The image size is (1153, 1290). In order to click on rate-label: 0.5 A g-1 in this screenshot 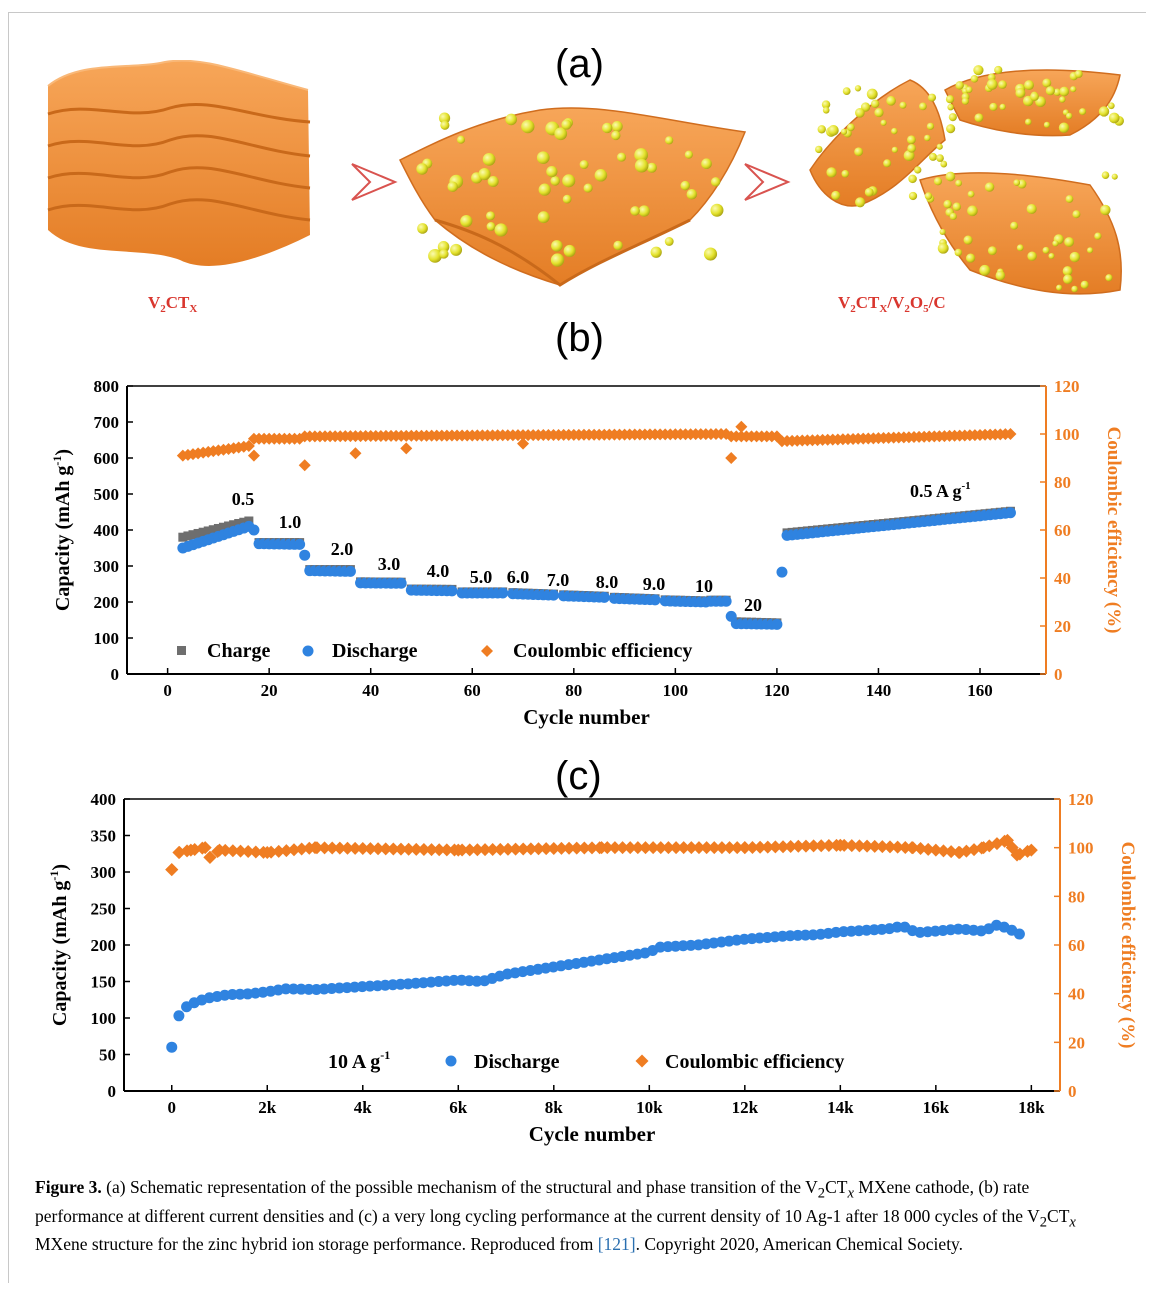, I will do `click(940, 490)`.